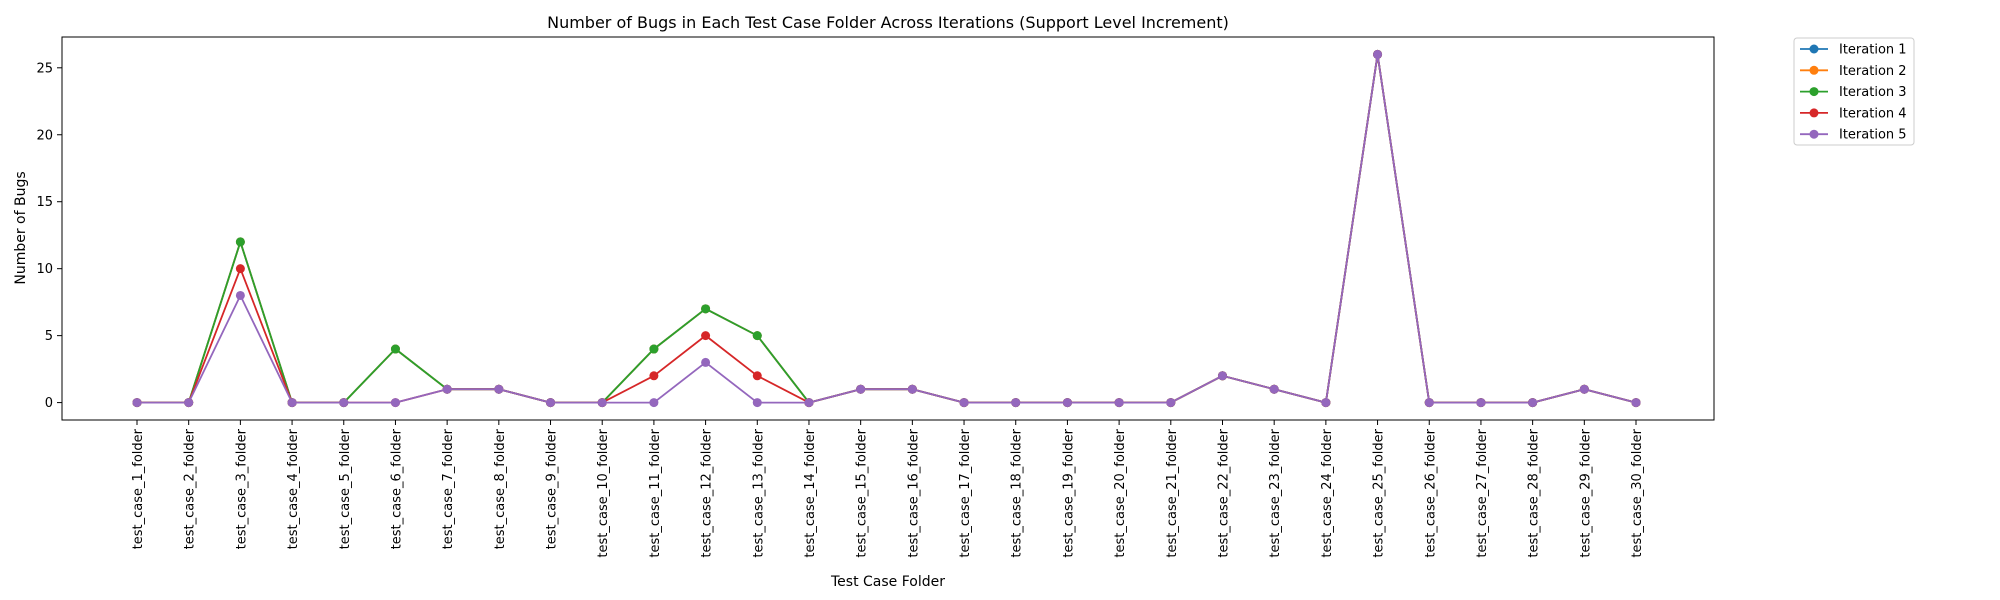 This screenshot has width=2000, height=600. I want to click on x-tick-label: test_case_6_folder, so click(396, 488).